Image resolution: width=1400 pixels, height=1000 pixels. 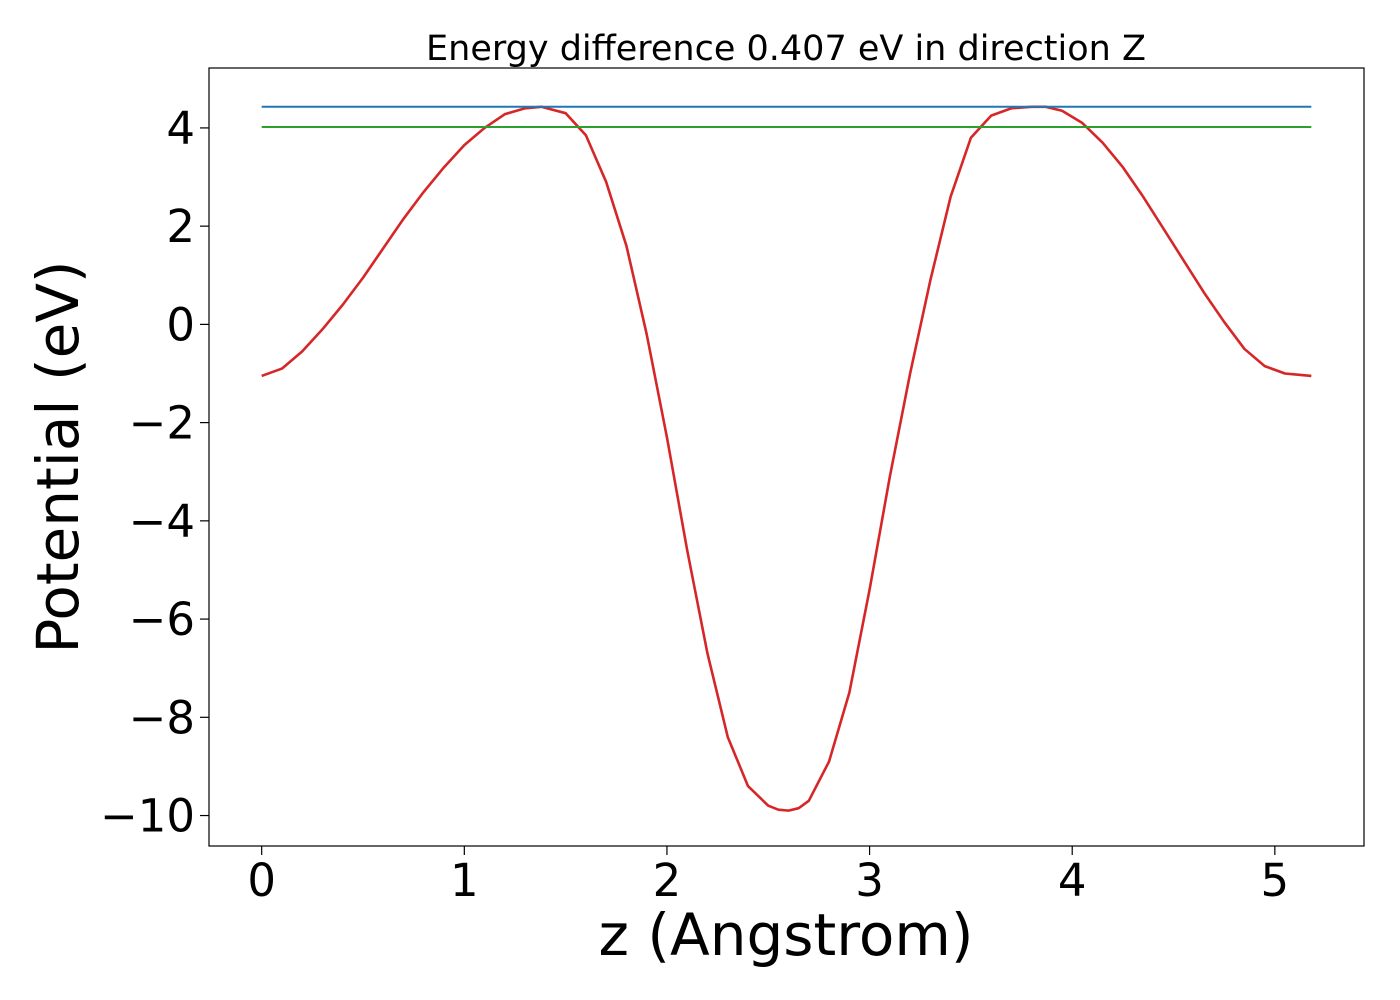 I want to click on y-tick-label: −8, so click(x=162, y=717).